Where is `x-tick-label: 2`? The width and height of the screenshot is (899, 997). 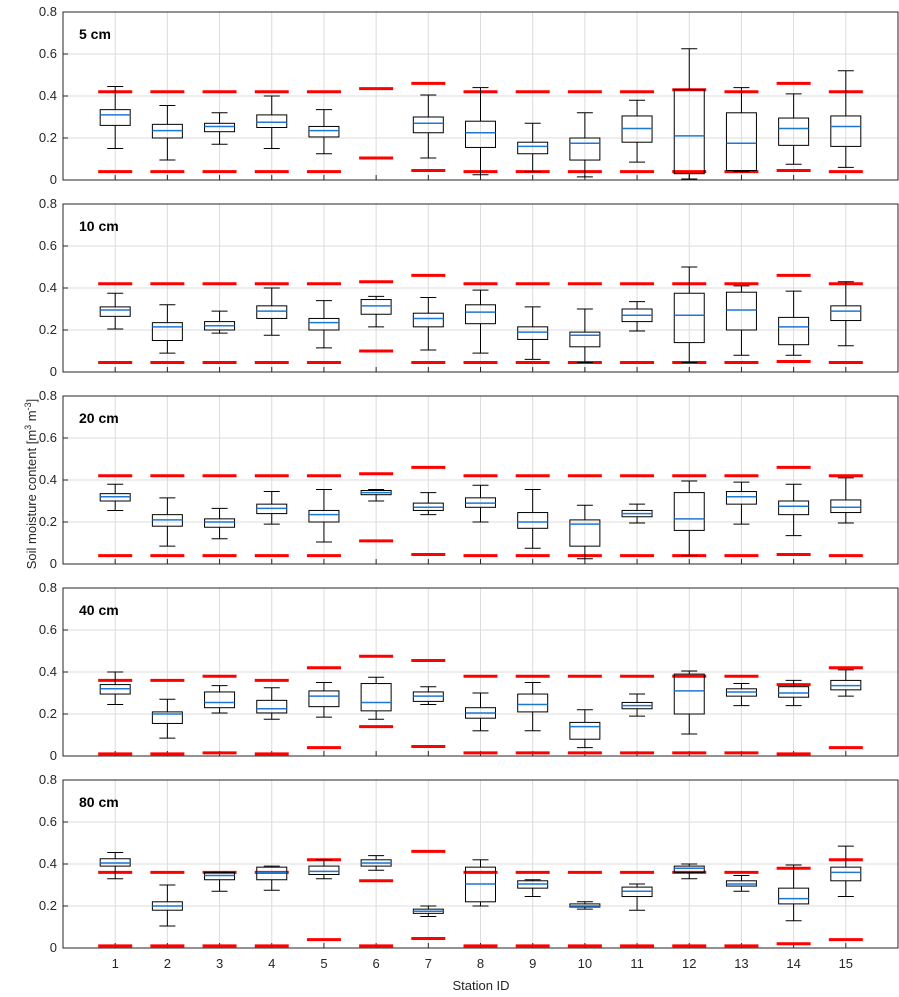 x-tick-label: 2 is located at coordinates (167, 963).